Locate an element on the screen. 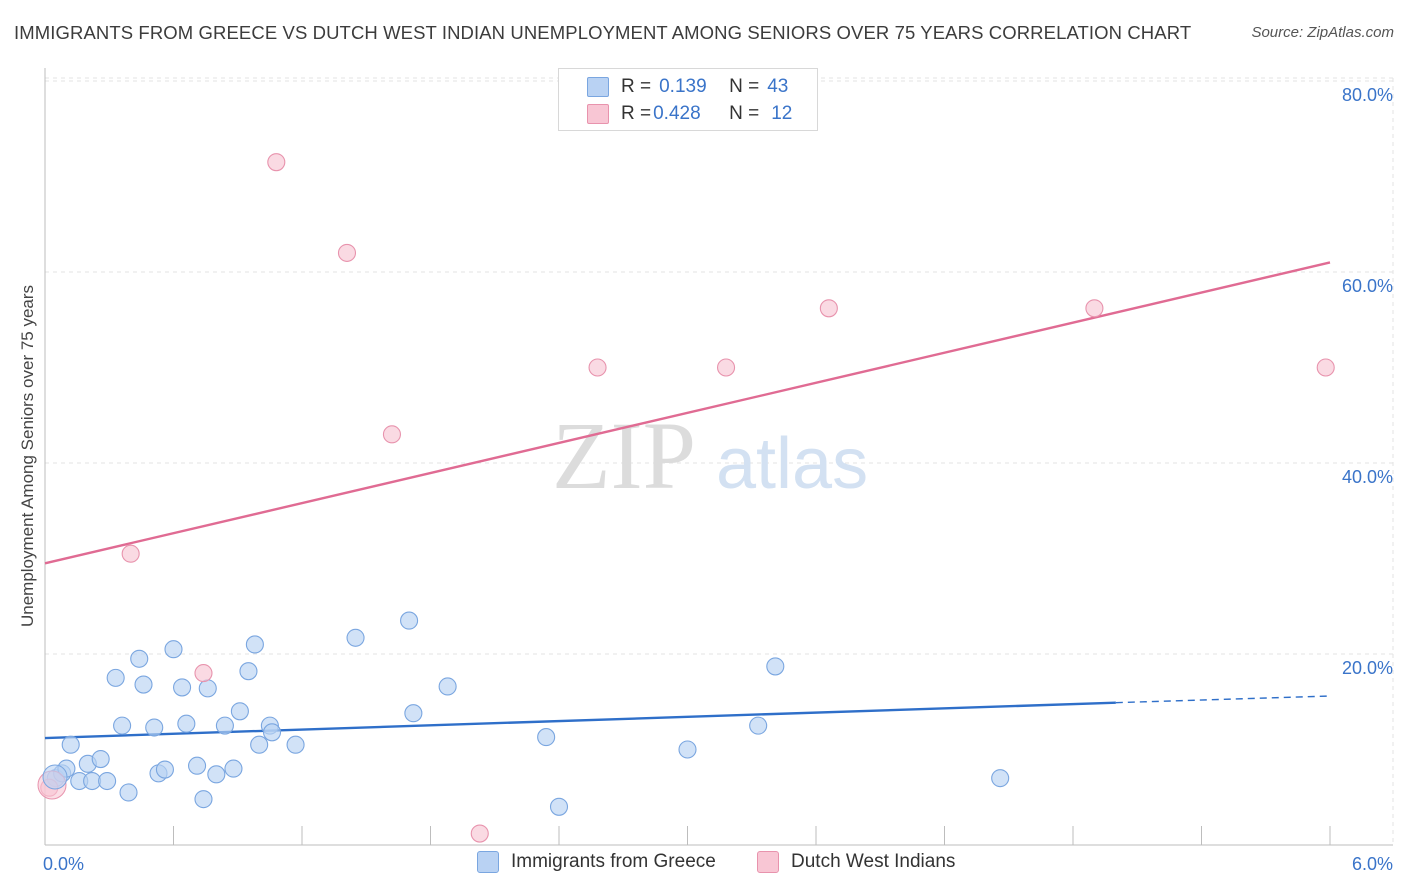 The image size is (1406, 892). bottom-legend-dutch-west-indians: Dutch West Indians is located at coordinates (856, 862).